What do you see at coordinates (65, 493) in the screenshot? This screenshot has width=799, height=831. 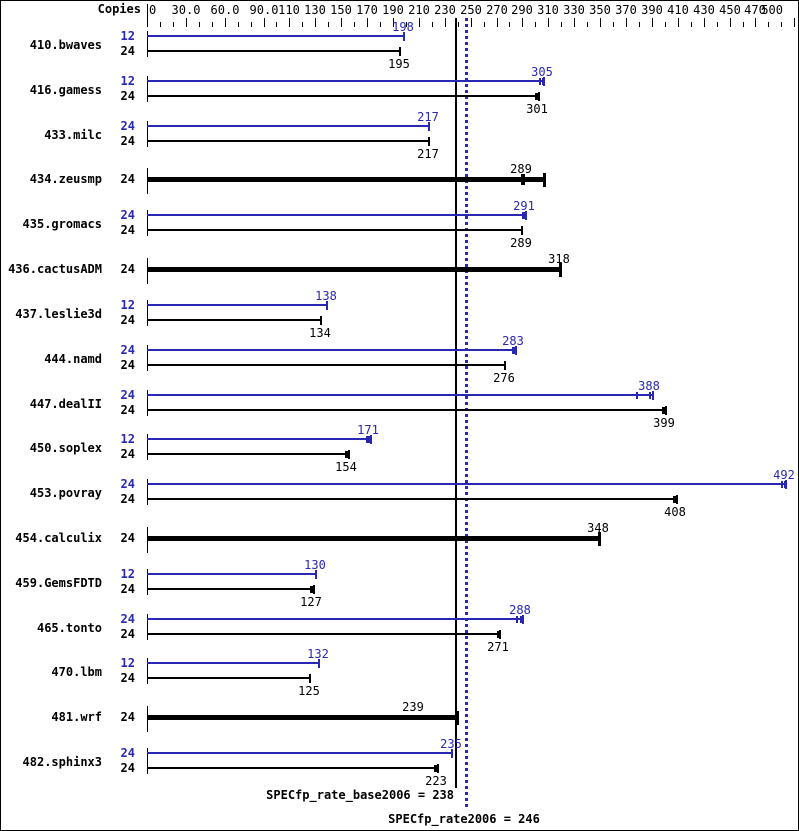 I see `benchmark-name: 453.povray` at bounding box center [65, 493].